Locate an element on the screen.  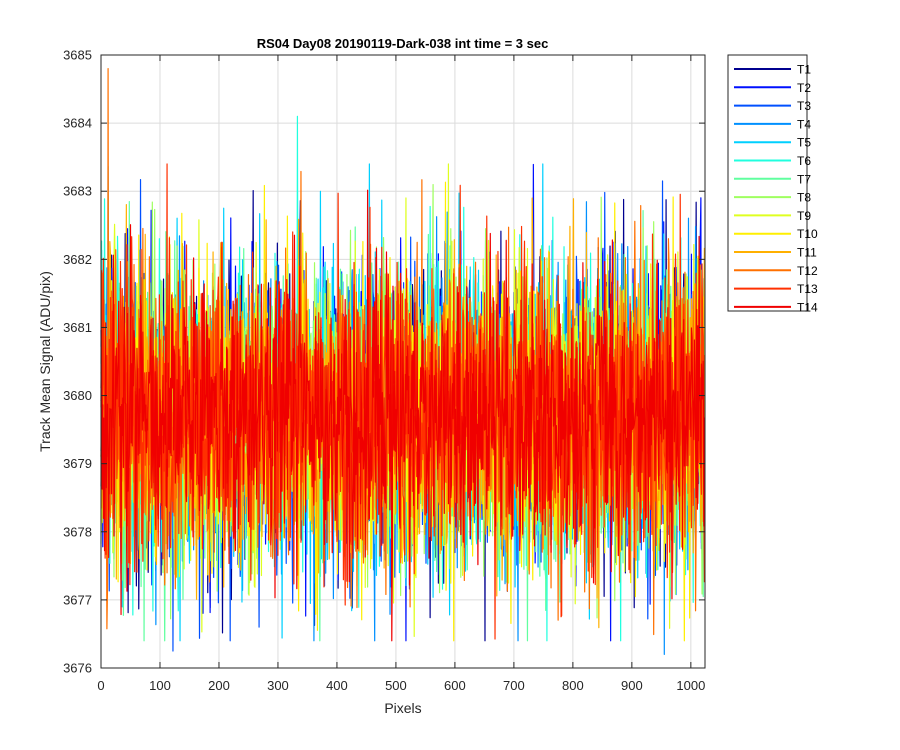
legend-label-t2: T2 is located at coordinates (804, 88).